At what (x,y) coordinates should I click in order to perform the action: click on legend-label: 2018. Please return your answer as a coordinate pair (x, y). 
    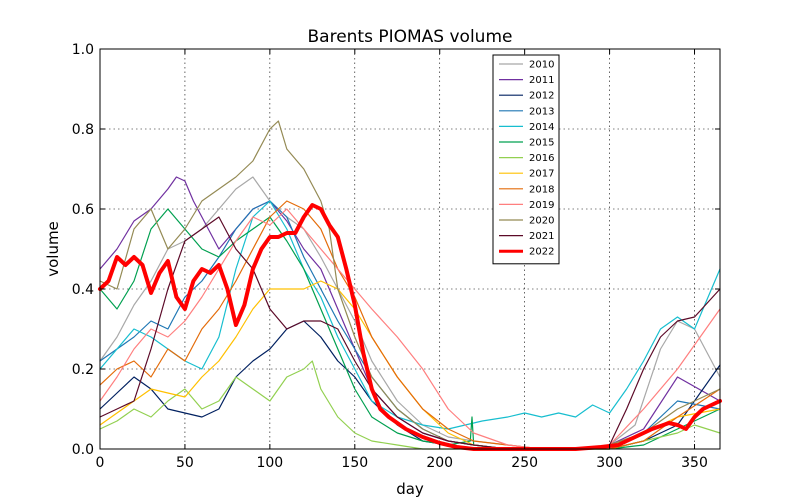
    Looking at the image, I should click on (541, 189).